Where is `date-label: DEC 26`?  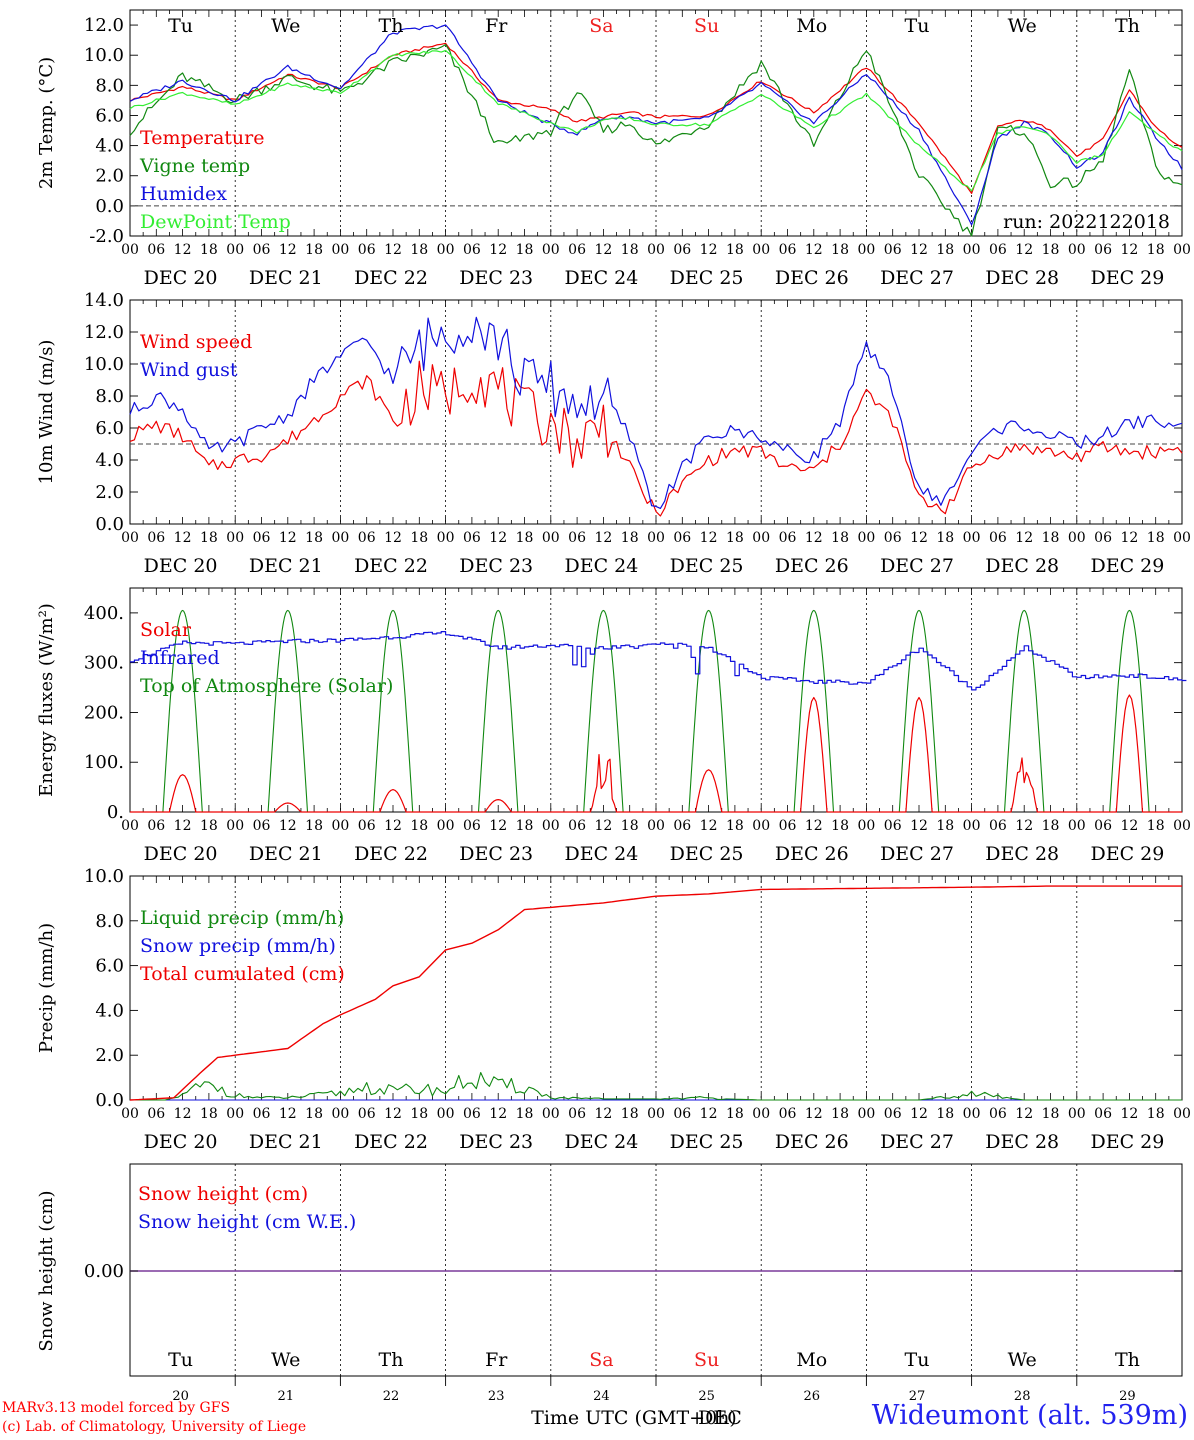
date-label: DEC 26 is located at coordinates (812, 278).